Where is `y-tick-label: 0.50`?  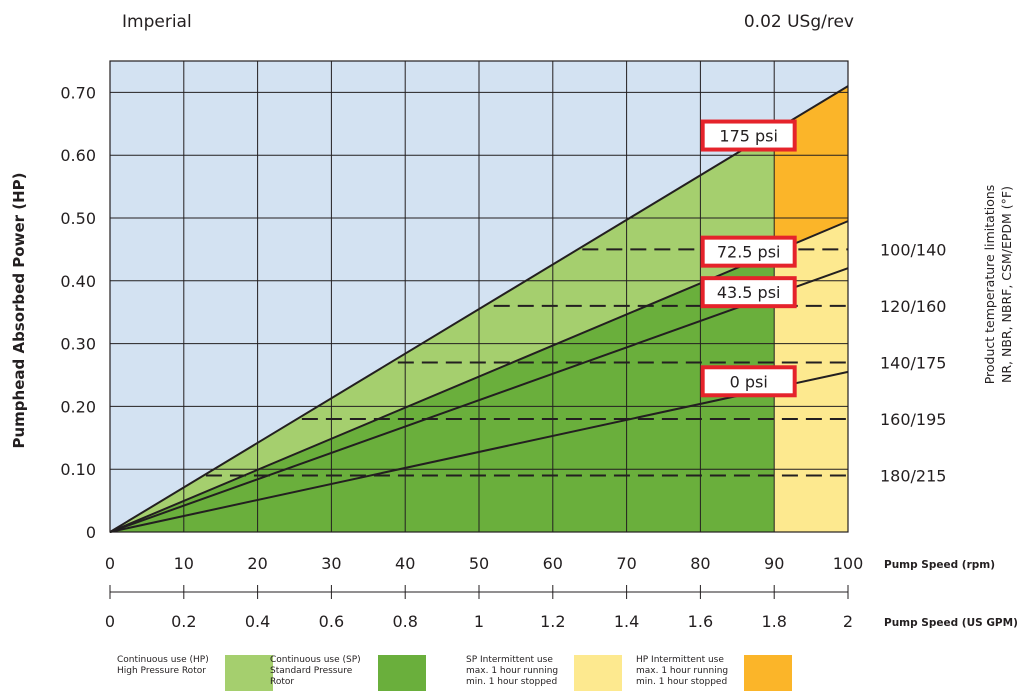 y-tick-label: 0.50 is located at coordinates (78, 218).